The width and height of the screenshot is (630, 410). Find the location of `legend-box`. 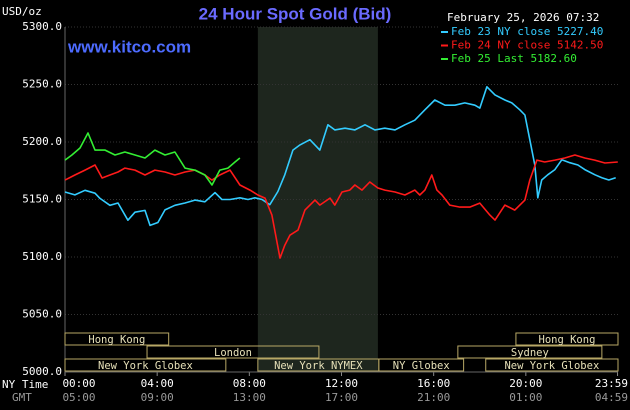

legend-box is located at coordinates (533, 38).